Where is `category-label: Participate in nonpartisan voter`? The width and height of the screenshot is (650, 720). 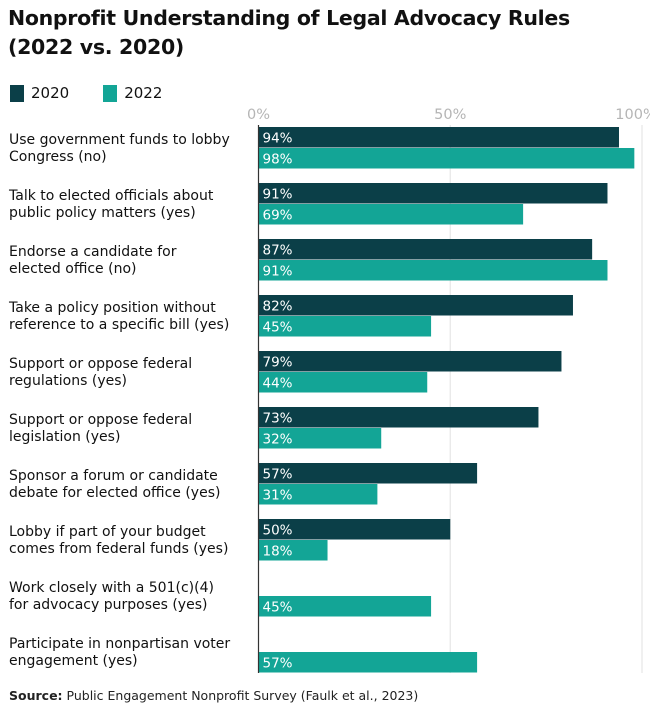 category-label: Participate in nonpartisan voter is located at coordinates (119, 644).